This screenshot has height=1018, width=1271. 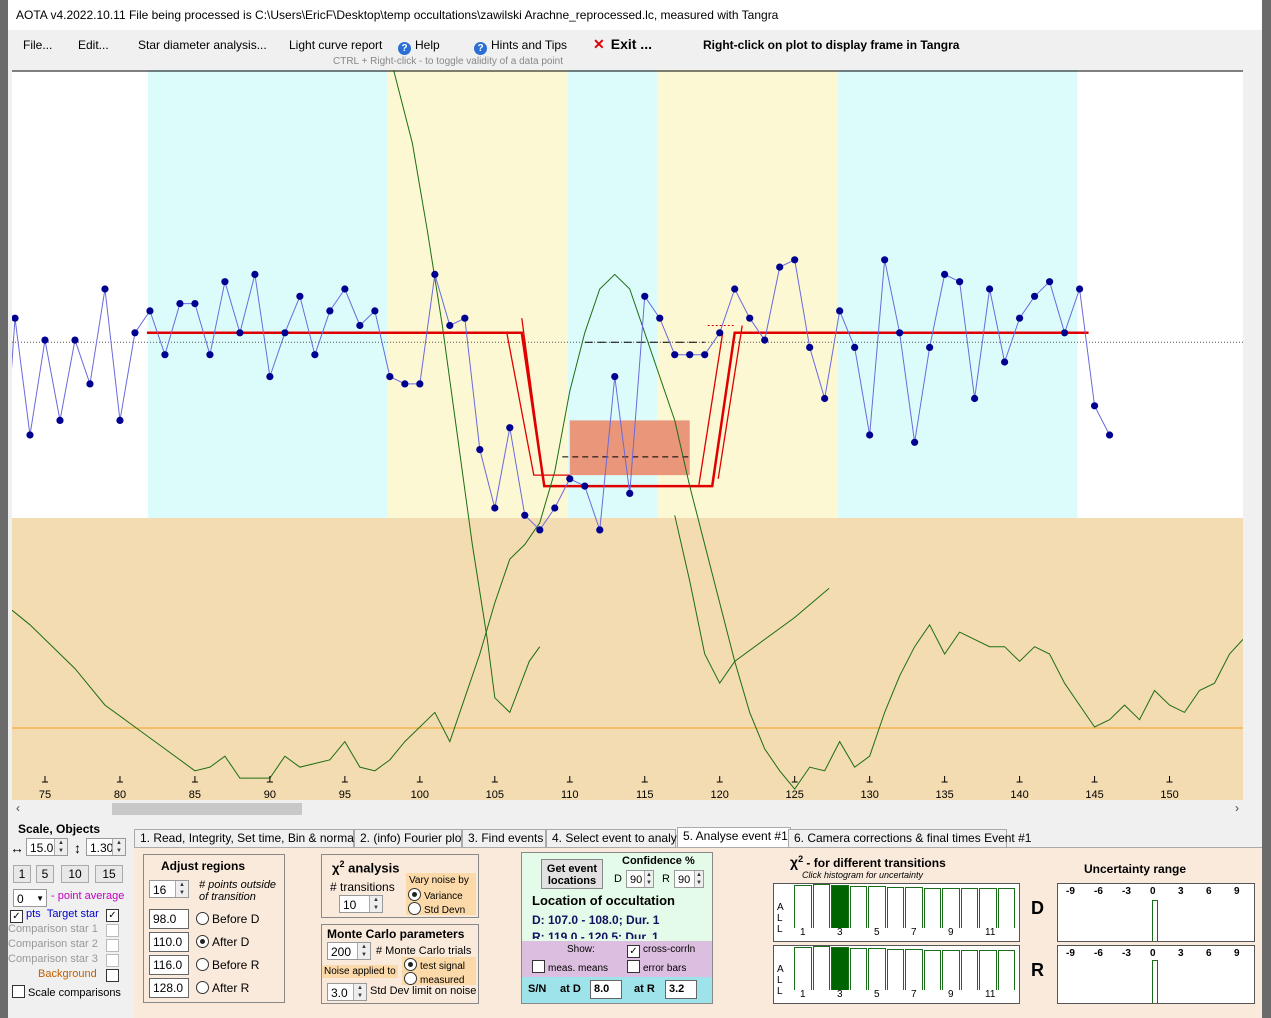 What do you see at coordinates (572, 874) in the screenshot?
I see `get-event-locations-button: Get event locations` at bounding box center [572, 874].